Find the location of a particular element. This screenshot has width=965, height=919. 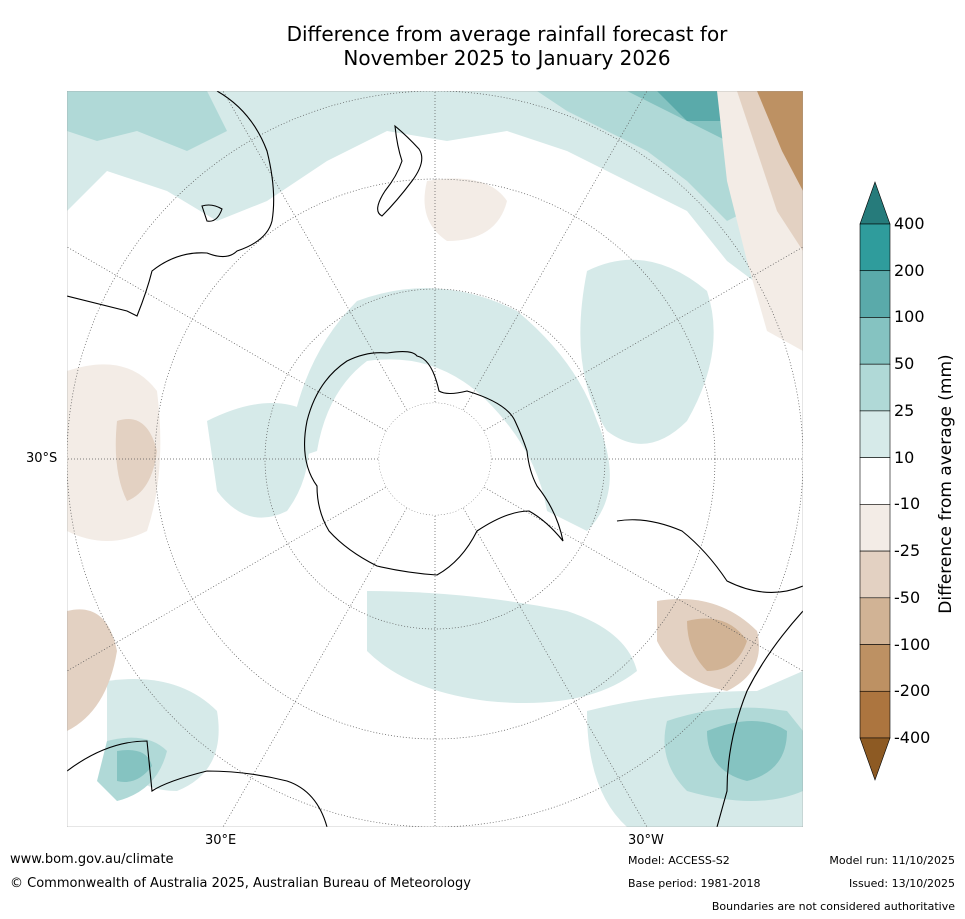

colorbar-segment-m25_m10 is located at coordinates (875, 528).